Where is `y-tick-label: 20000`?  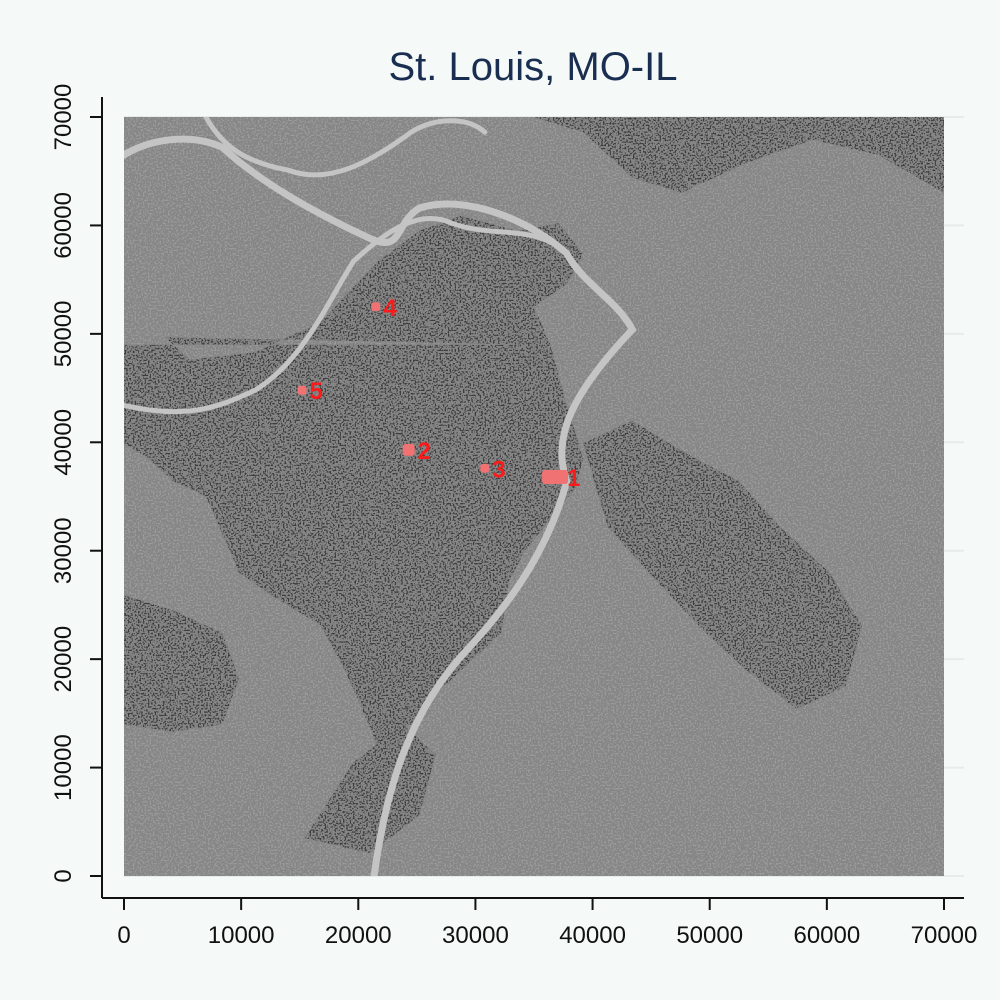 y-tick-label: 20000 is located at coordinates (63, 659).